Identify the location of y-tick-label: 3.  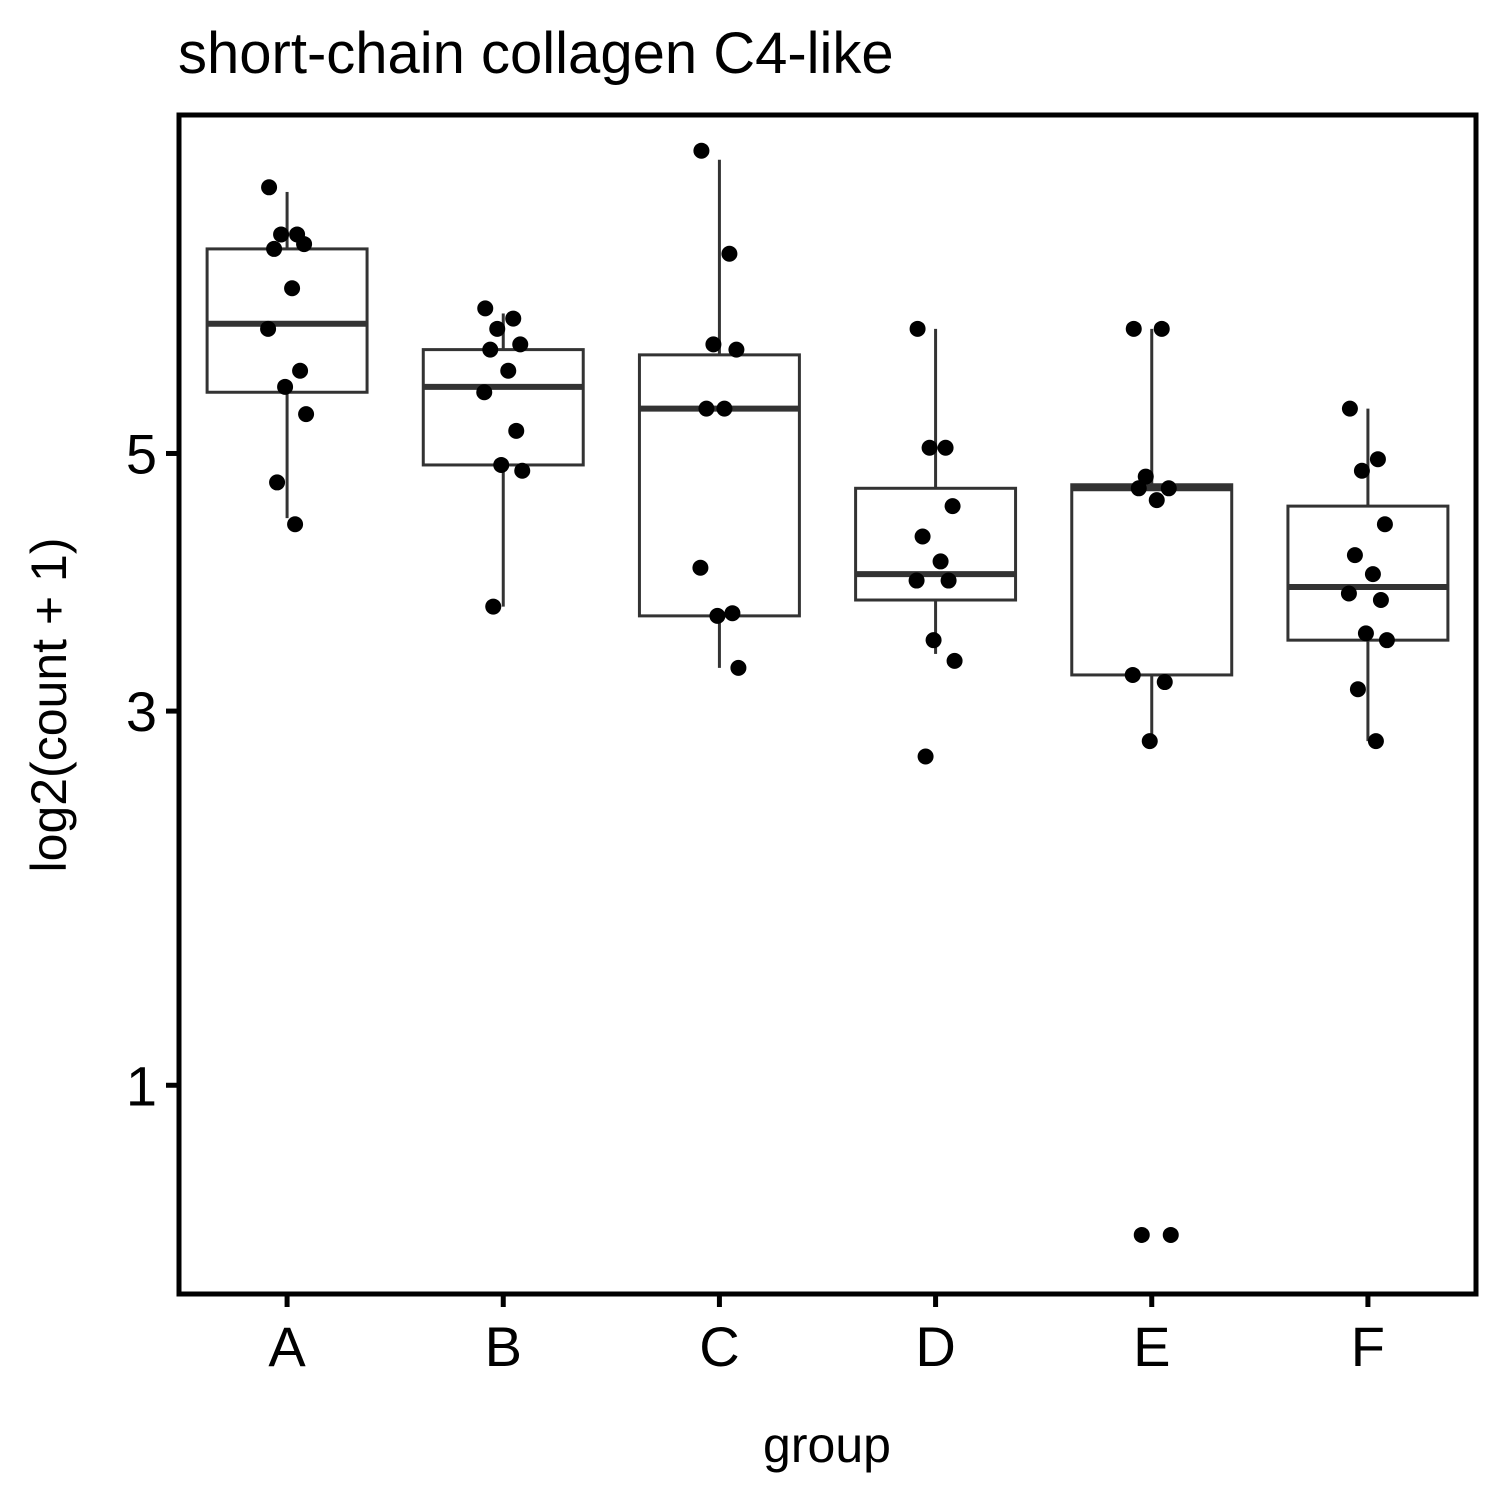
(141, 711).